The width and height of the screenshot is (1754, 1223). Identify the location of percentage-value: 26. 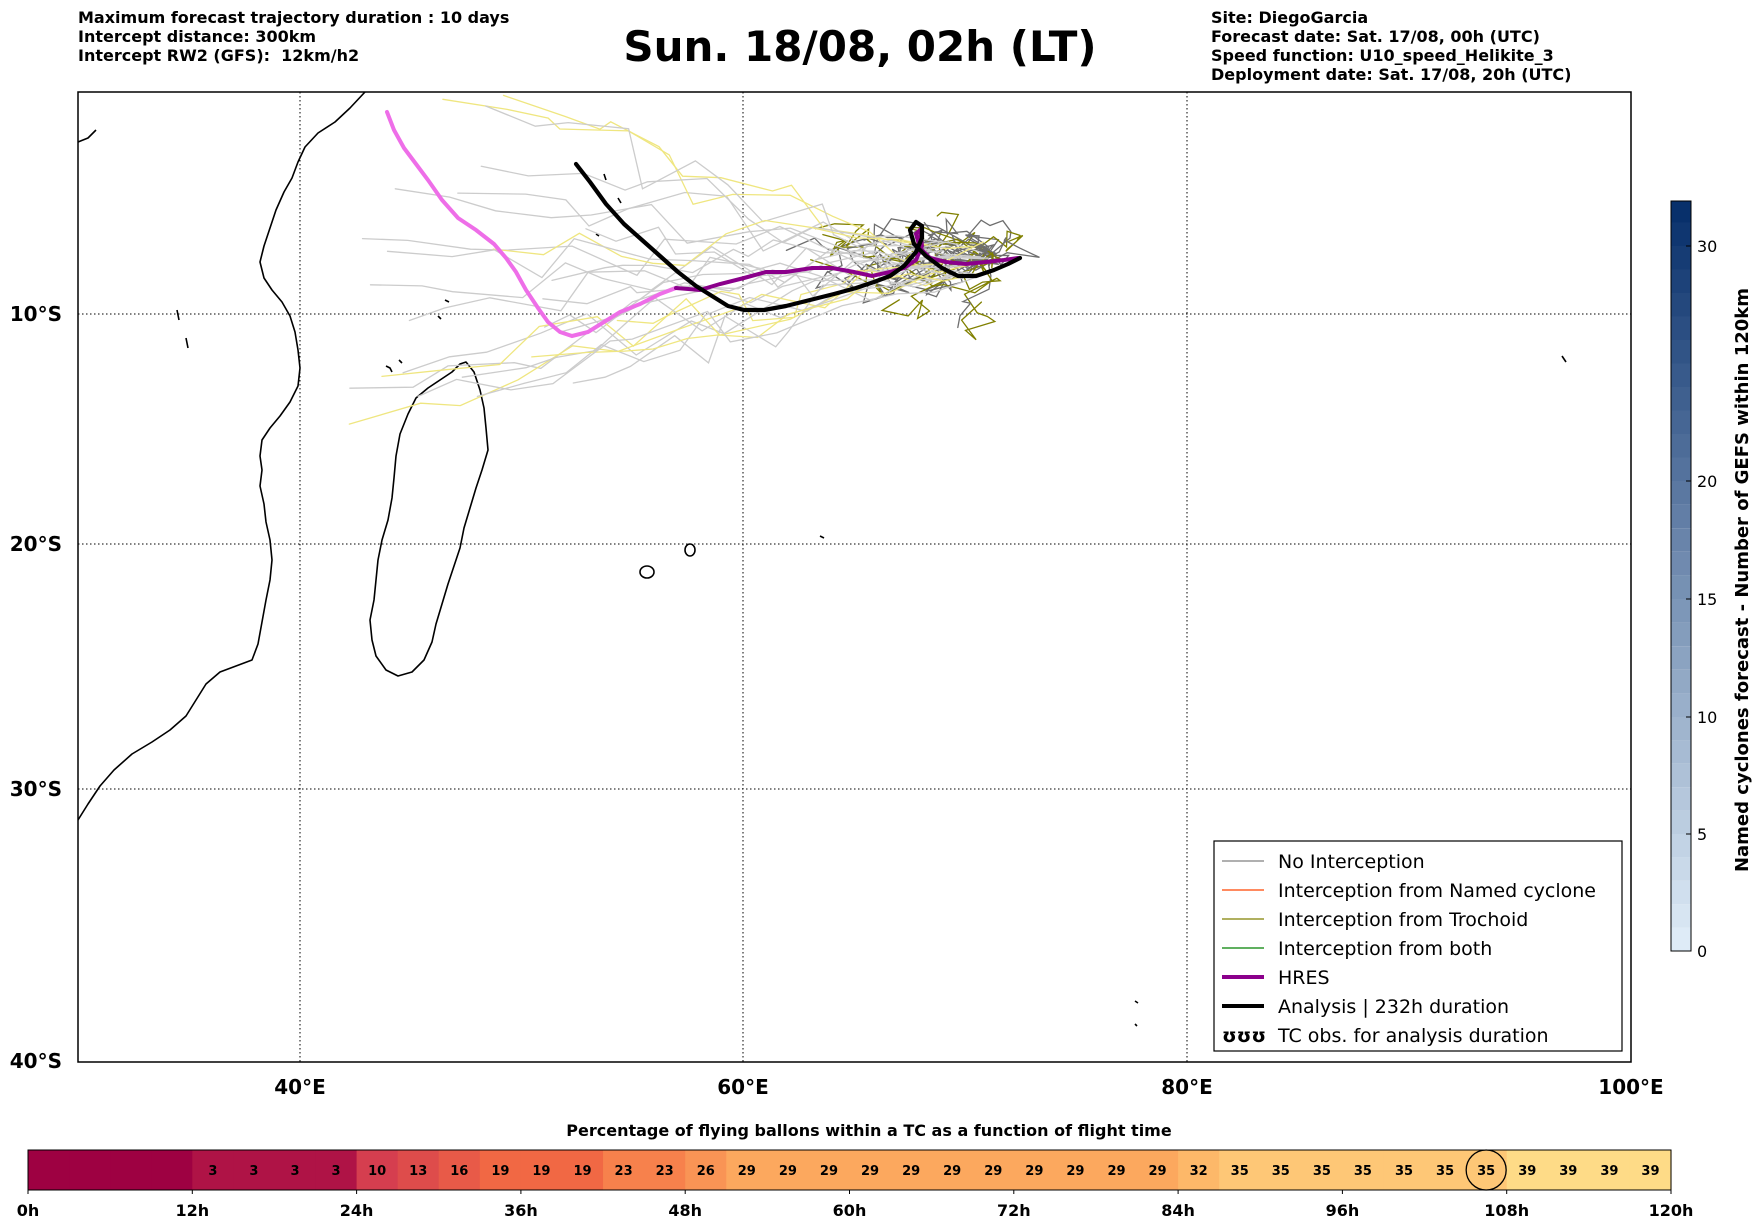
(706, 1171).